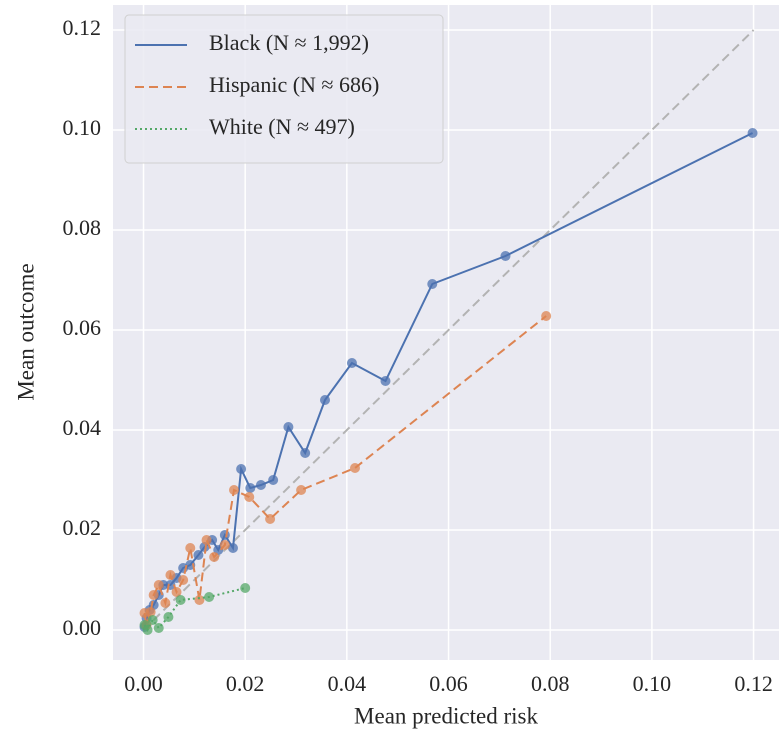 The height and width of the screenshot is (738, 779). Describe the element at coordinates (82, 427) in the screenshot. I see `y-tick-label: 0.04` at that location.